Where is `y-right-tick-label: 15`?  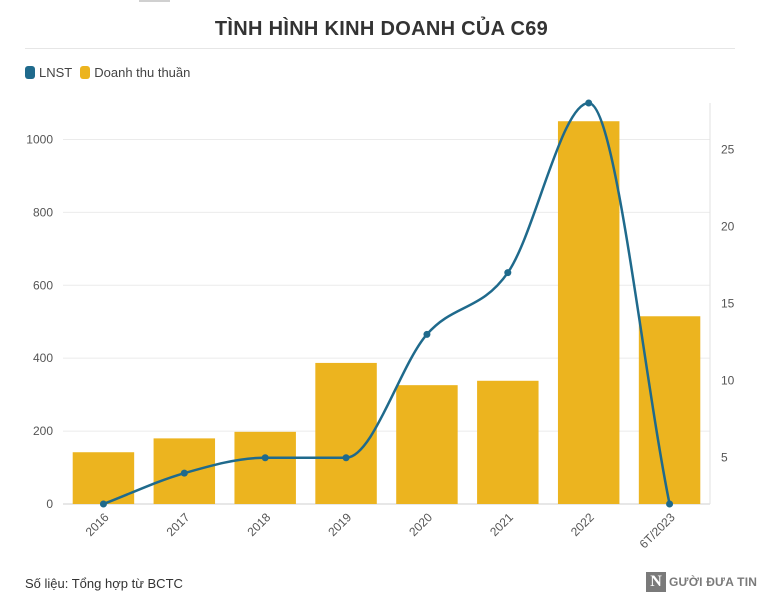 y-right-tick-label: 15 is located at coordinates (728, 304).